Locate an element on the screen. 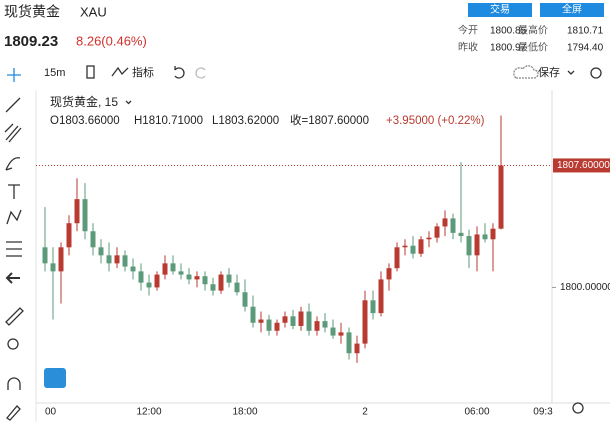  ruler-tool is located at coordinates (14, 316).